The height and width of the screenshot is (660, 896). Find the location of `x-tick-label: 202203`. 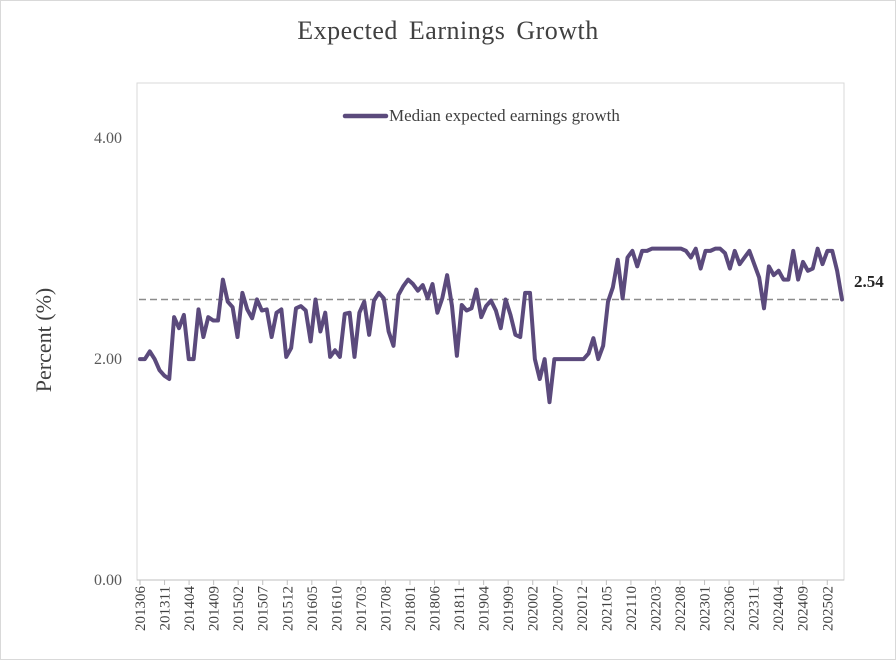

x-tick-label: 202203 is located at coordinates (656, 608).